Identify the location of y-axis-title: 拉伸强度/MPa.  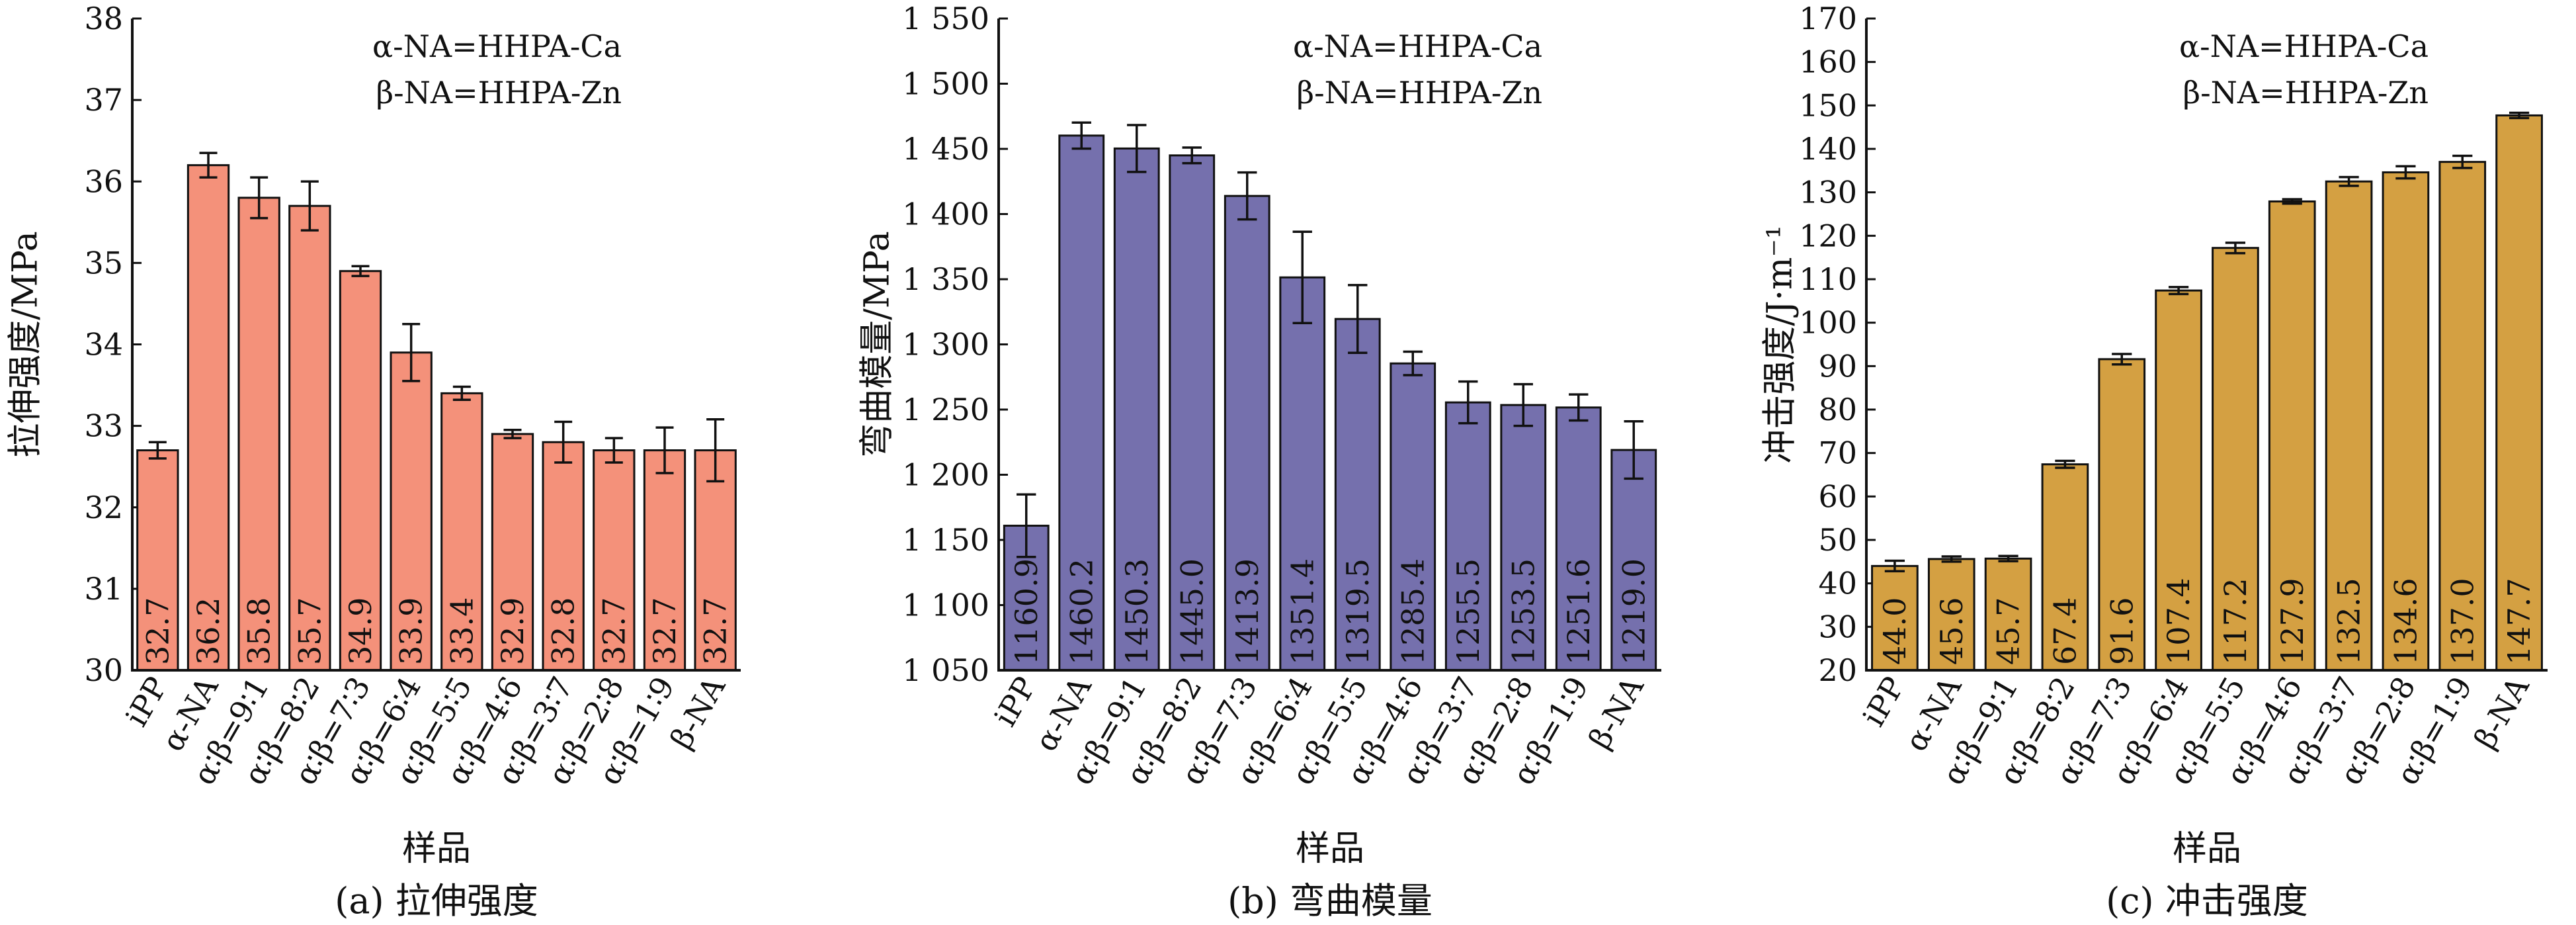
(26, 344).